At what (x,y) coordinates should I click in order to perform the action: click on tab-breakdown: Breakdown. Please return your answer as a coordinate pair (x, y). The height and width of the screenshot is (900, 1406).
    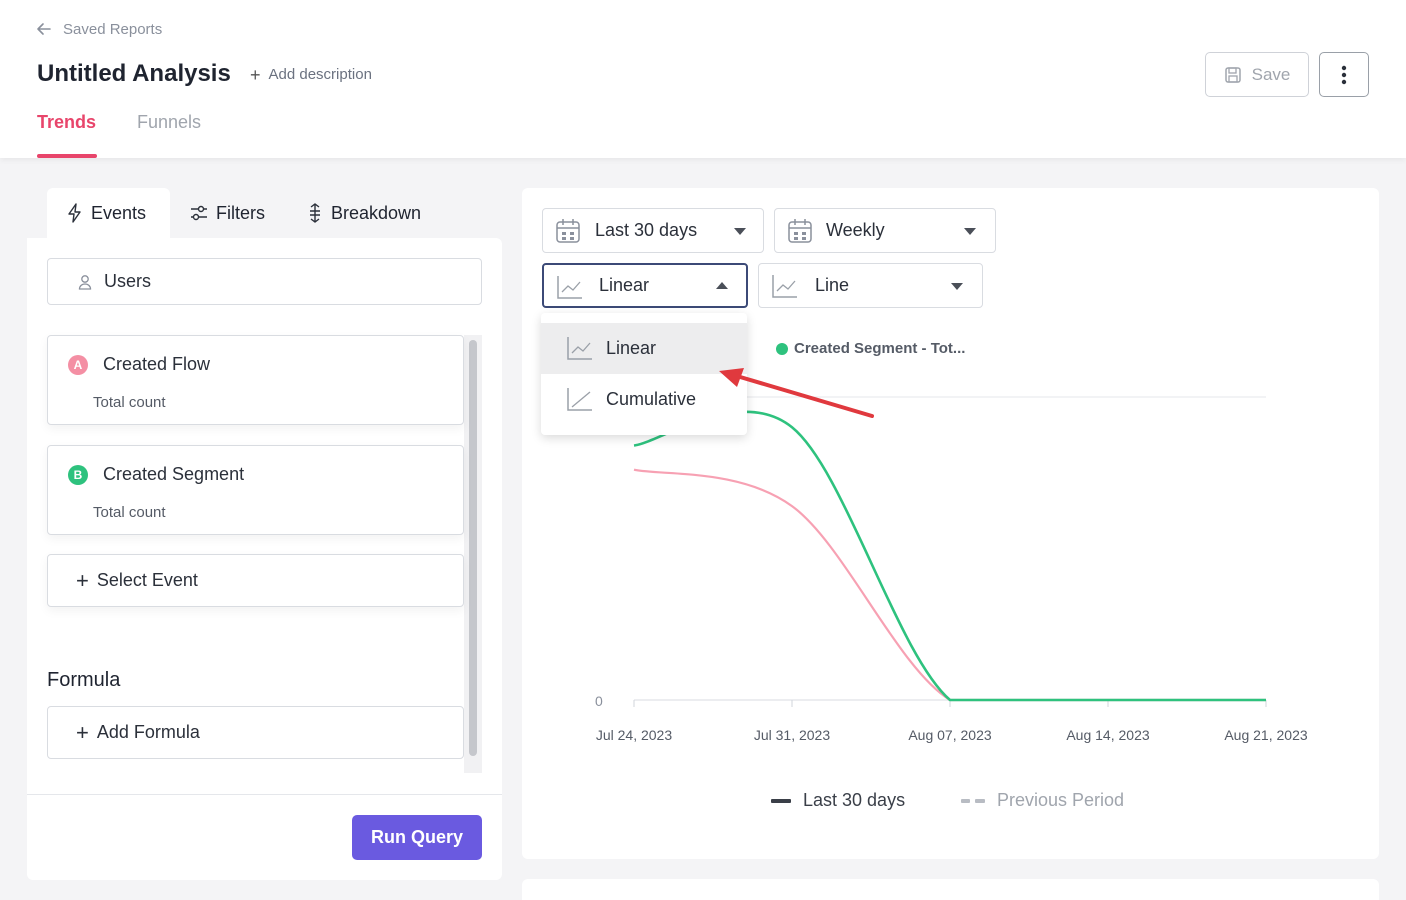
    Looking at the image, I should click on (364, 213).